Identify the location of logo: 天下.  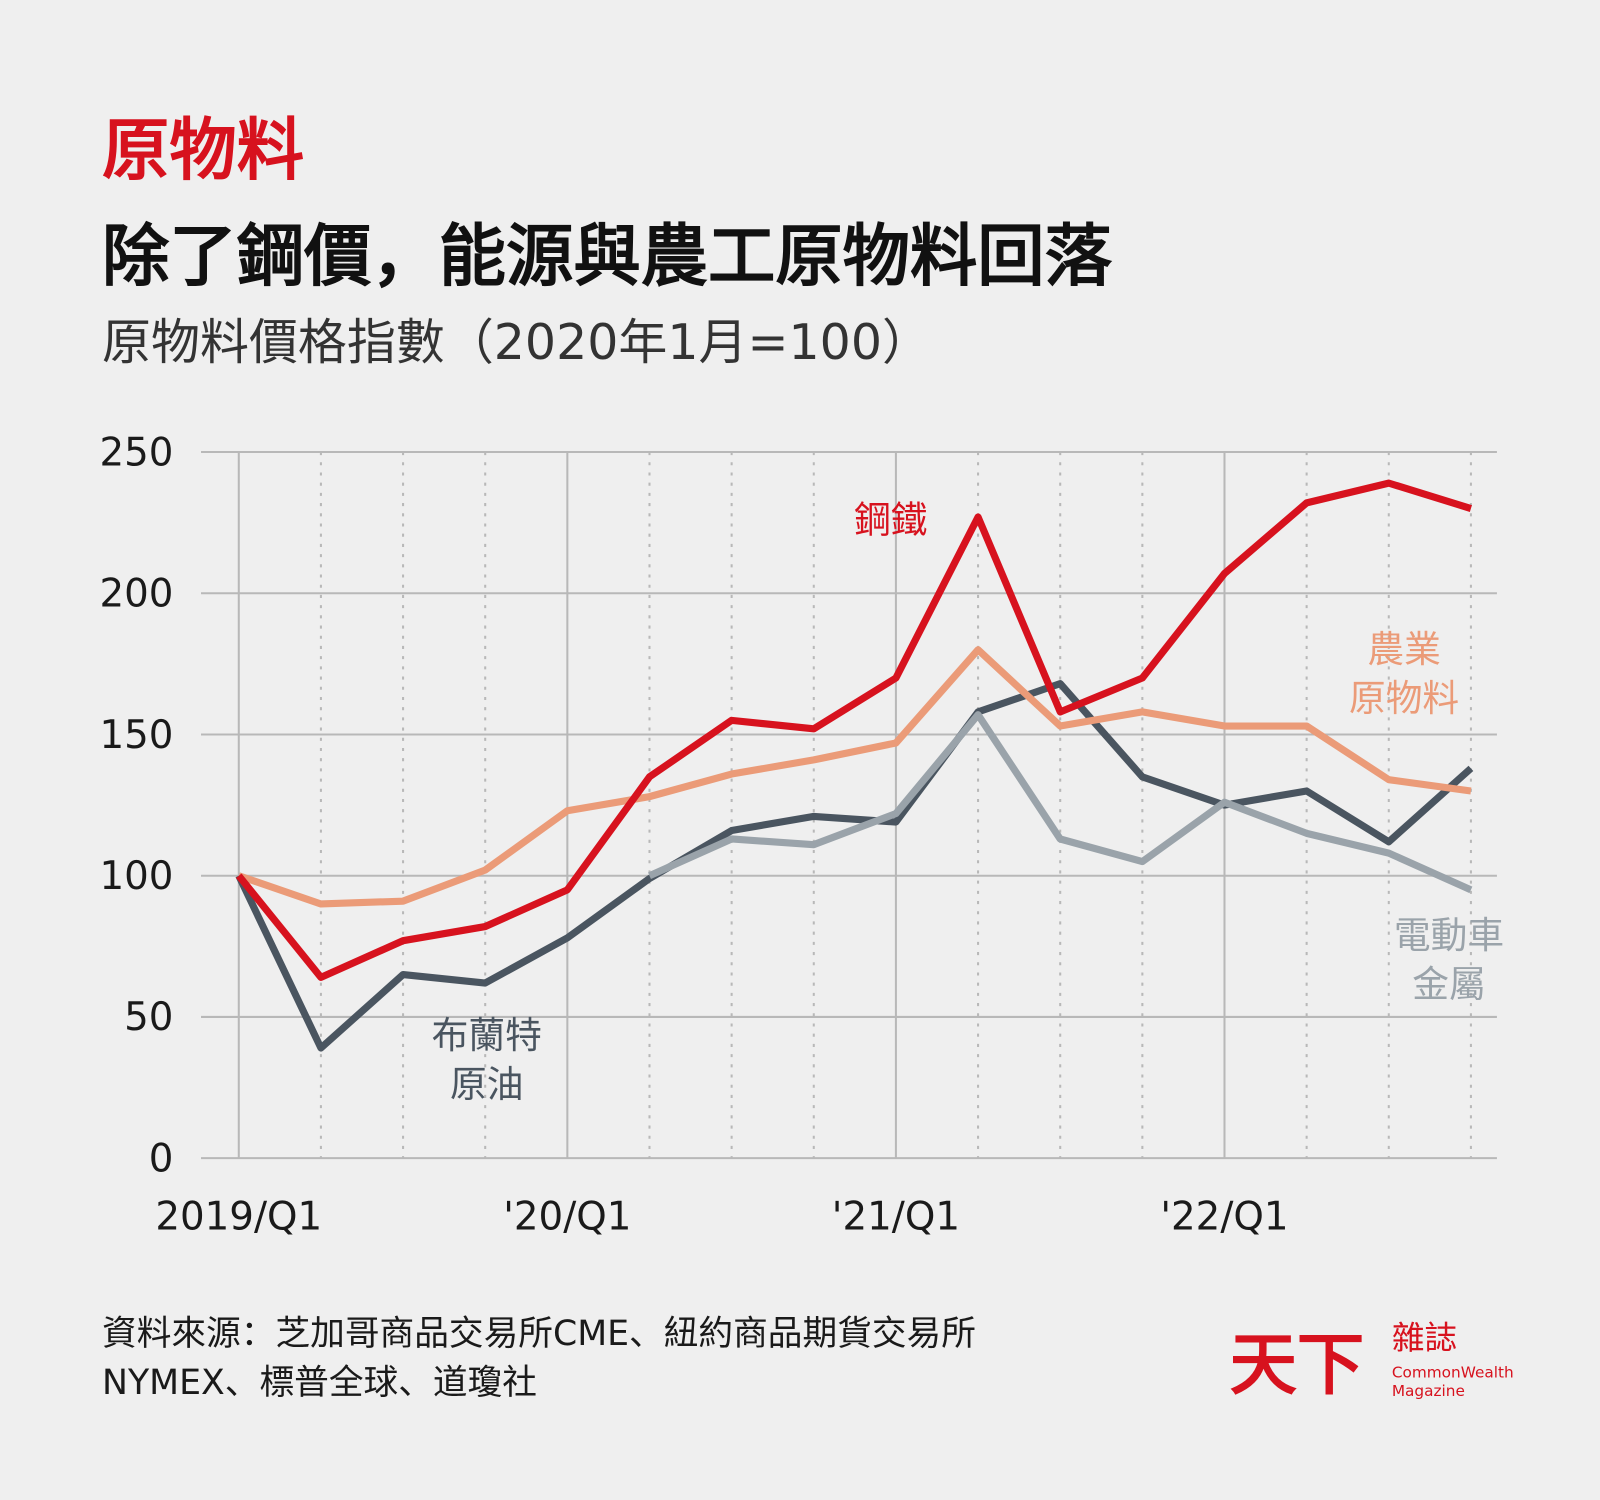
(1297, 1364).